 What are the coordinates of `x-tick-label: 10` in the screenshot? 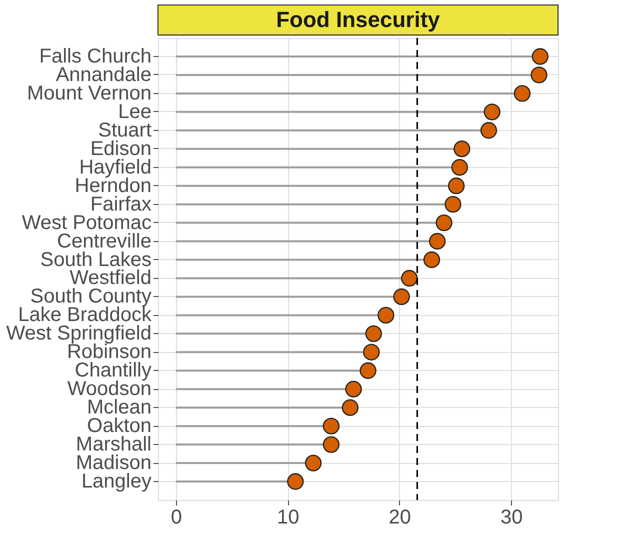 It's located at (288, 517).